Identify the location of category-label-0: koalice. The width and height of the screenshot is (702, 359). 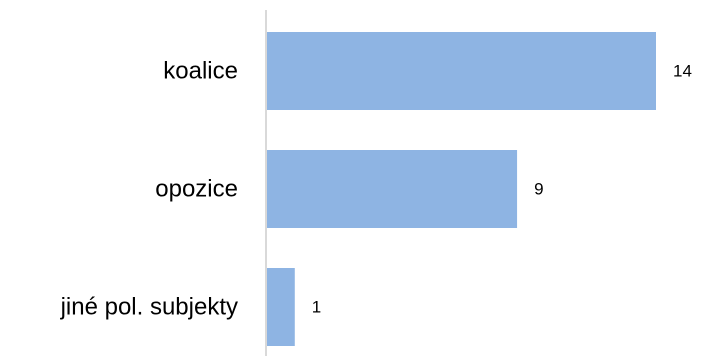
(200, 71).